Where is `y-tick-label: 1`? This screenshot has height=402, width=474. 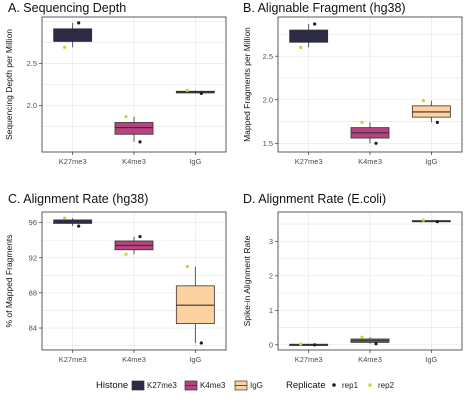 y-tick-label: 1 is located at coordinates (271, 310).